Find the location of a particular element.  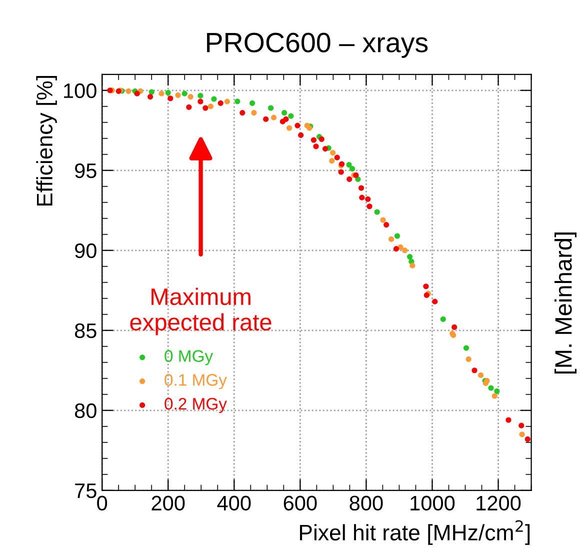

x-axis-title: Pixel hit rate [MHz/cm$^{2}$] is located at coordinates (415, 532).